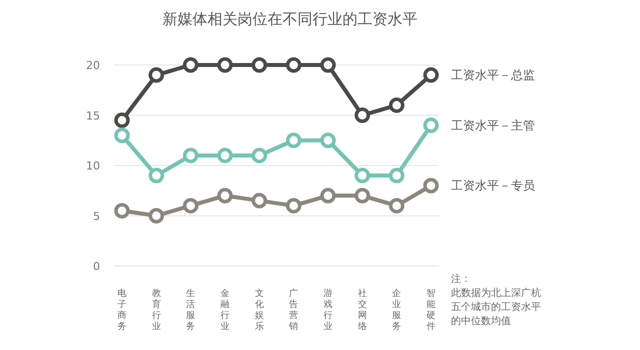 The width and height of the screenshot is (640, 350). I want to click on x-tick-label: 游戏行业, so click(328, 310).